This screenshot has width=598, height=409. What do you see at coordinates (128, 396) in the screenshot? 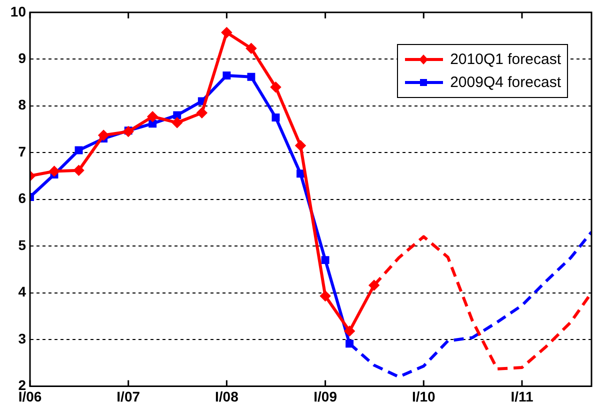
I see `x-tick-label: I/07` at bounding box center [128, 396].